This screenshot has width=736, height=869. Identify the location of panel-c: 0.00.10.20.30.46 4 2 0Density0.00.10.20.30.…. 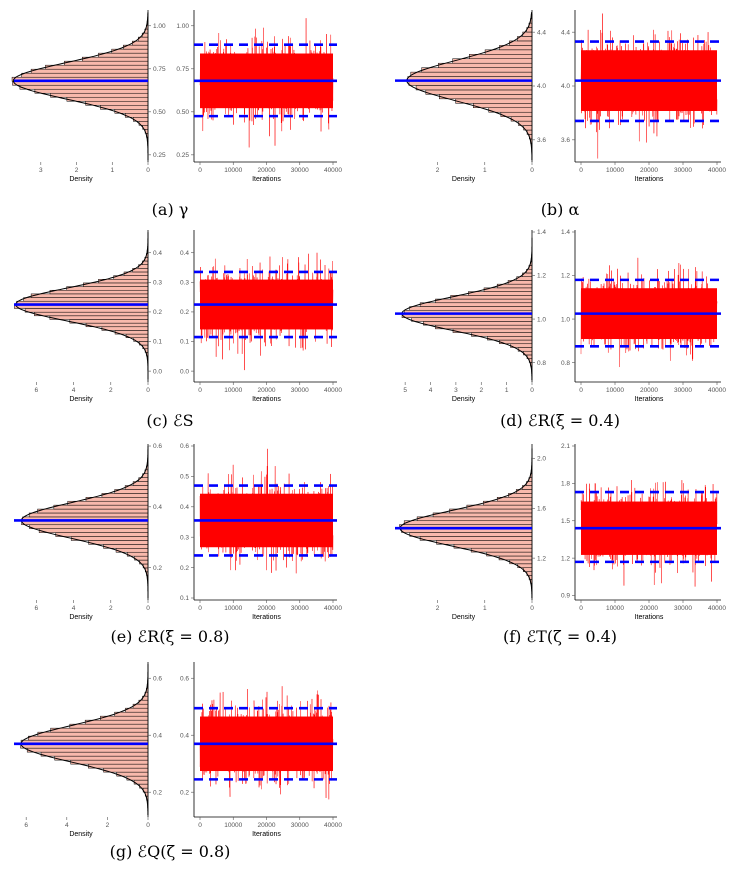
(178, 330).